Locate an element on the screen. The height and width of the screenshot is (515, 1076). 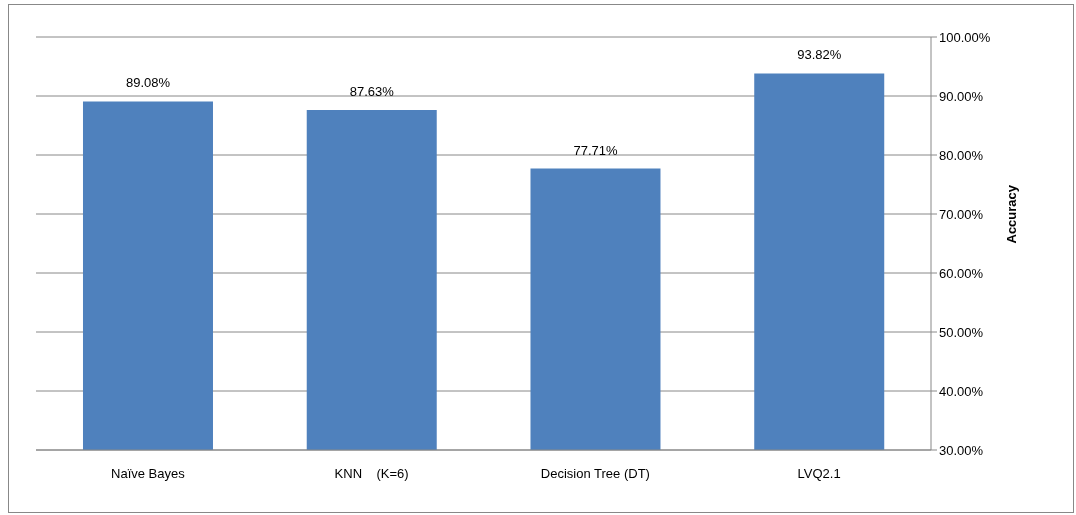
x-tick-label: KNN (K=6) is located at coordinates (371, 473).